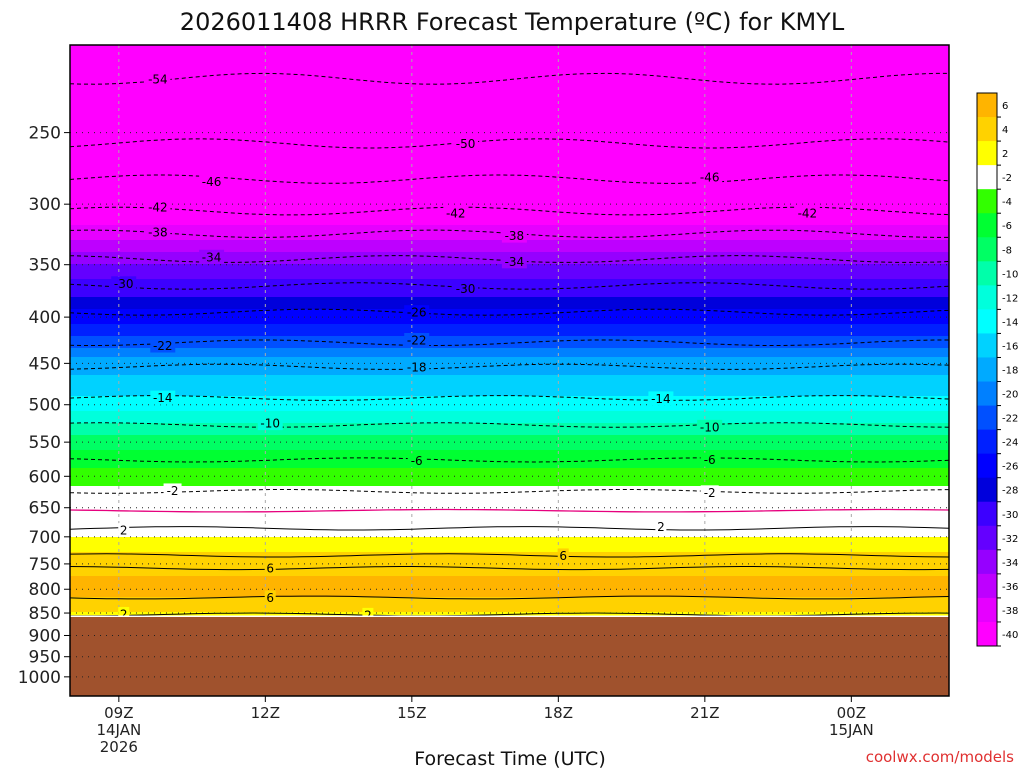 This screenshot has height=768, width=1024. Describe the element at coordinates (163, 346) in the screenshot. I see `contour-label: -22` at that location.